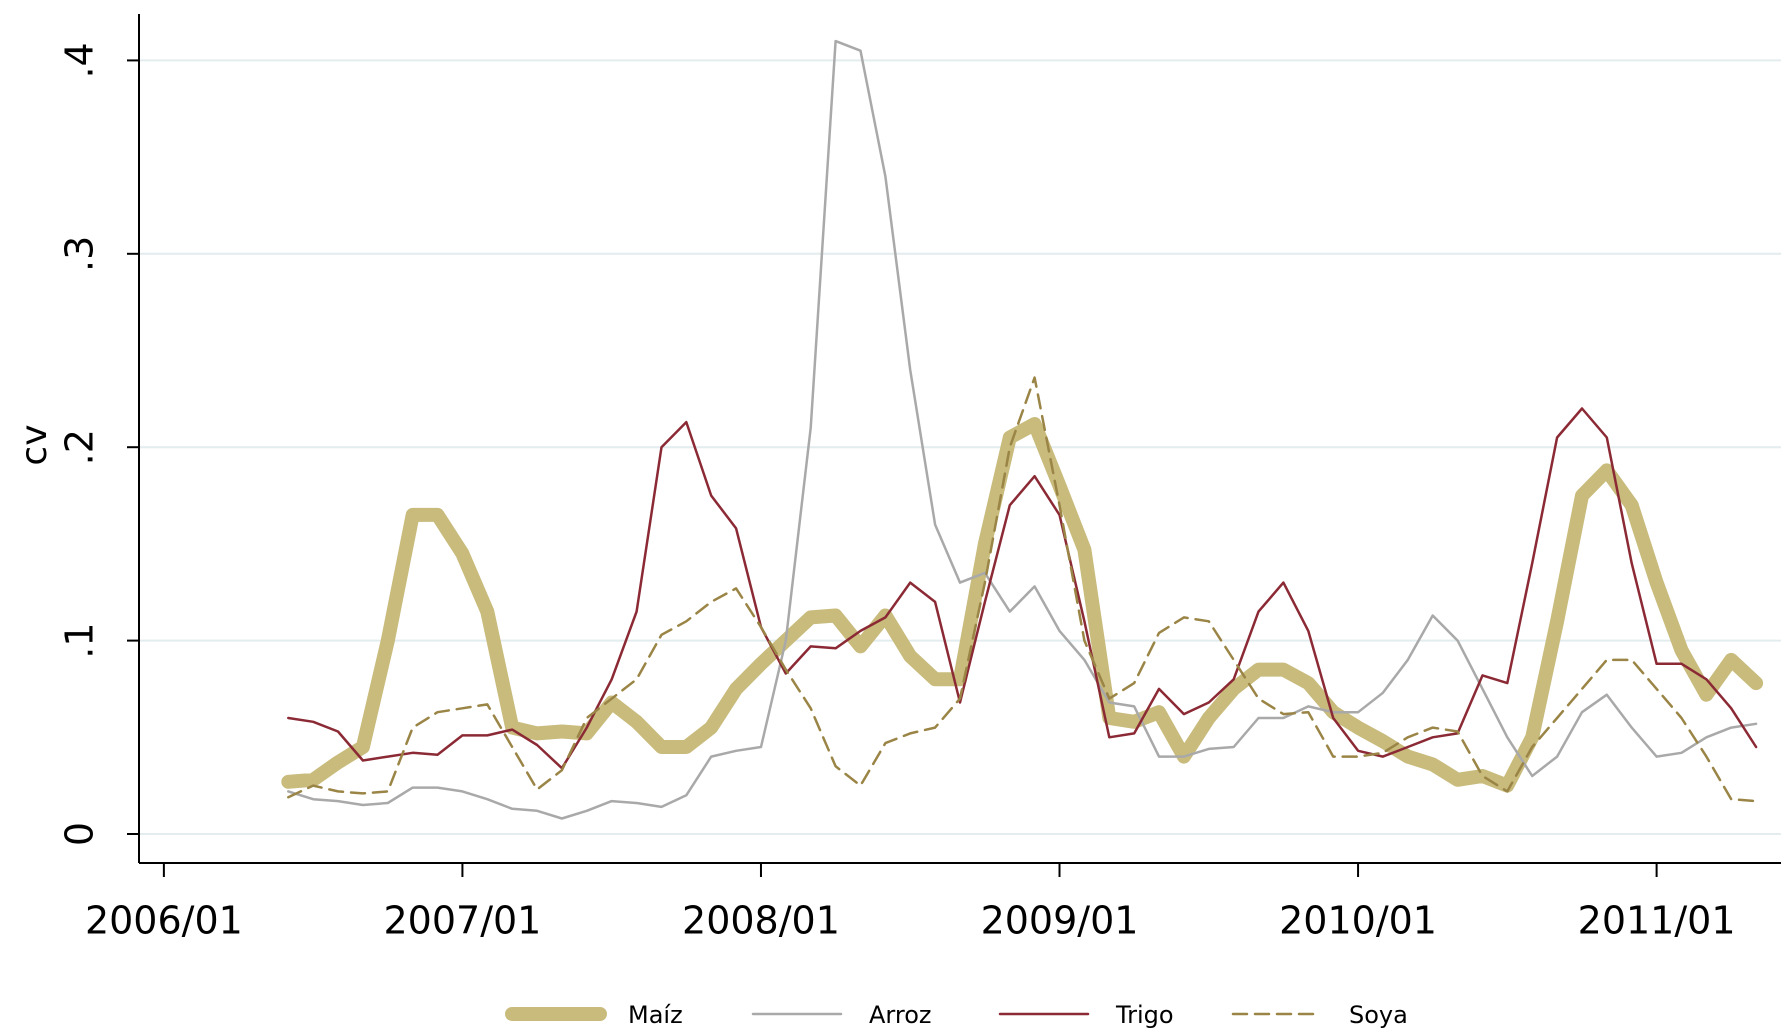 This screenshot has height=1028, width=1781. Describe the element at coordinates (80, 640) in the screenshot. I see `y-tick-label: .1` at that location.